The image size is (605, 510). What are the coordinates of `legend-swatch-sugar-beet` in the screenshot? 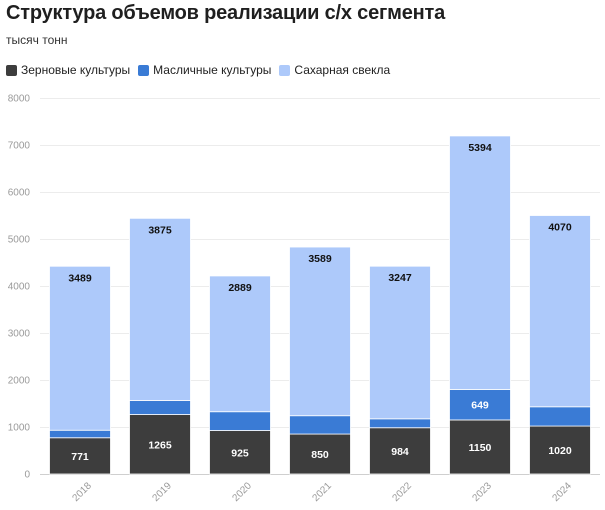 It's located at (285, 70).